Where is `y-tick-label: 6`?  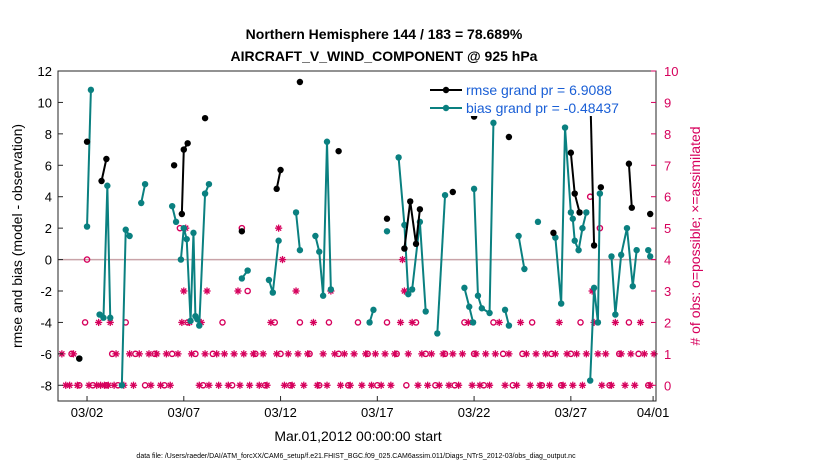
y-tick-label: 6 is located at coordinates (48, 165).